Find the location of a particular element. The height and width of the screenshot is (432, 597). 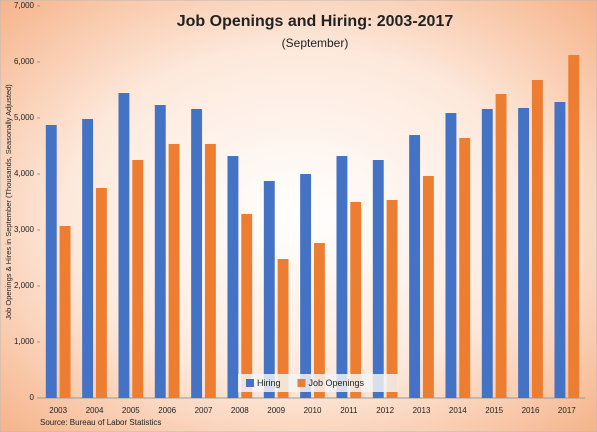

x-tick-label: 2007 is located at coordinates (204, 410).